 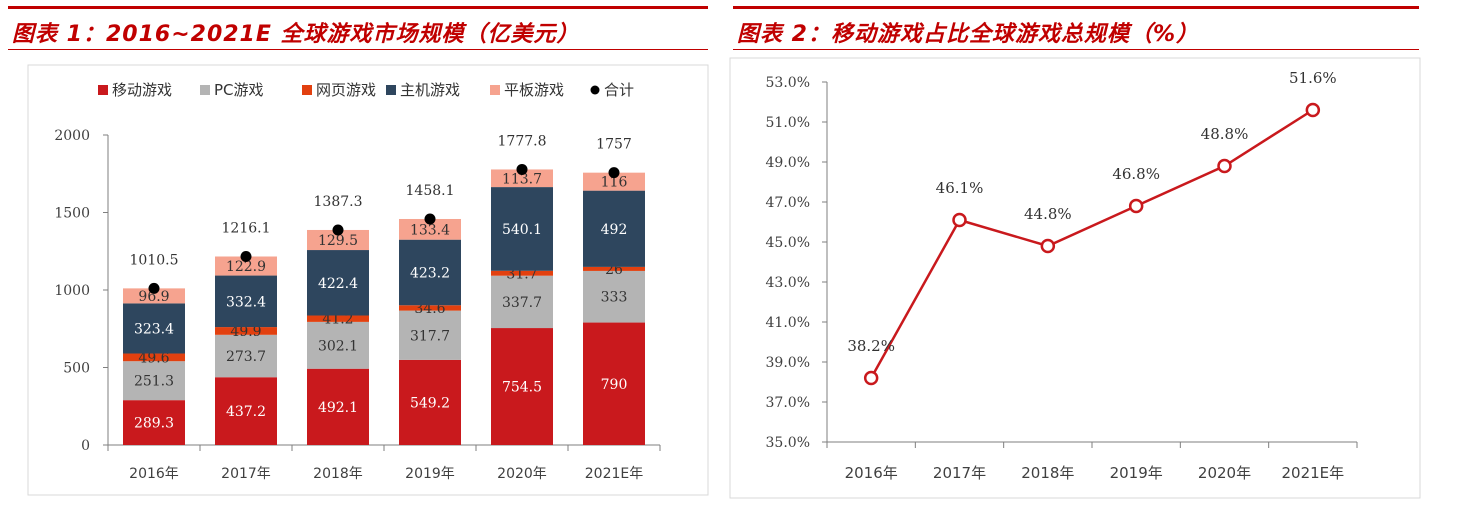 What do you see at coordinates (1224, 473) in the screenshot?
I see `line-x-tick-label: 2020年` at bounding box center [1224, 473].